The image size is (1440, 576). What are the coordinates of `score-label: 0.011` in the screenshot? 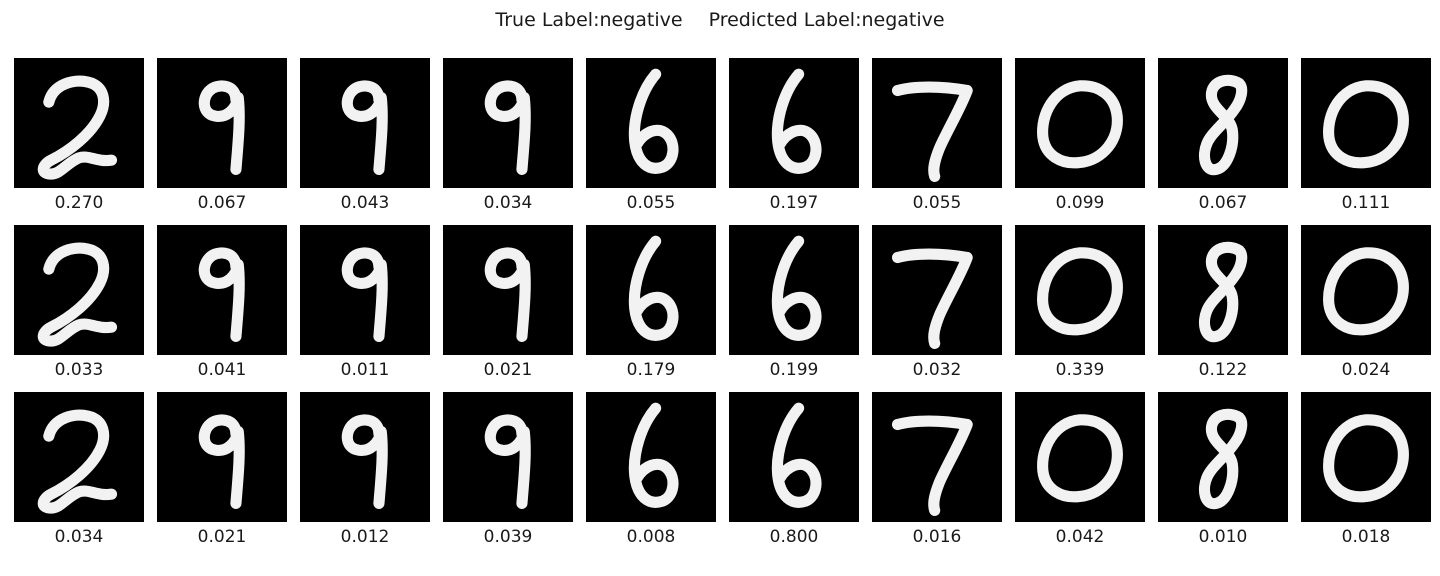 It's located at (365, 370).